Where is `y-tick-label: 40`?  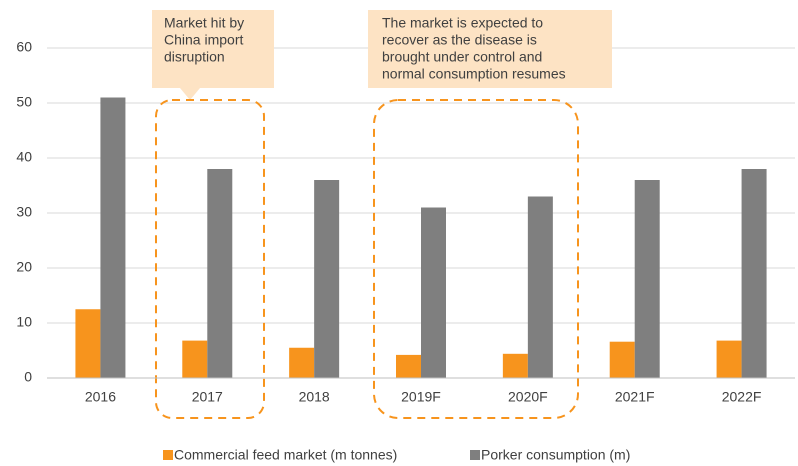 y-tick-label: 40 is located at coordinates (24, 157).